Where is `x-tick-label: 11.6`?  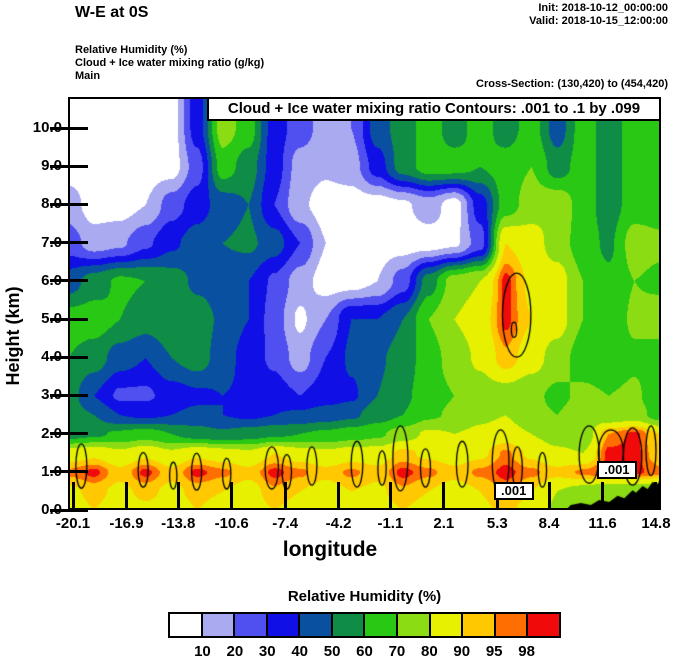 x-tick-label: 11.6 is located at coordinates (602, 523).